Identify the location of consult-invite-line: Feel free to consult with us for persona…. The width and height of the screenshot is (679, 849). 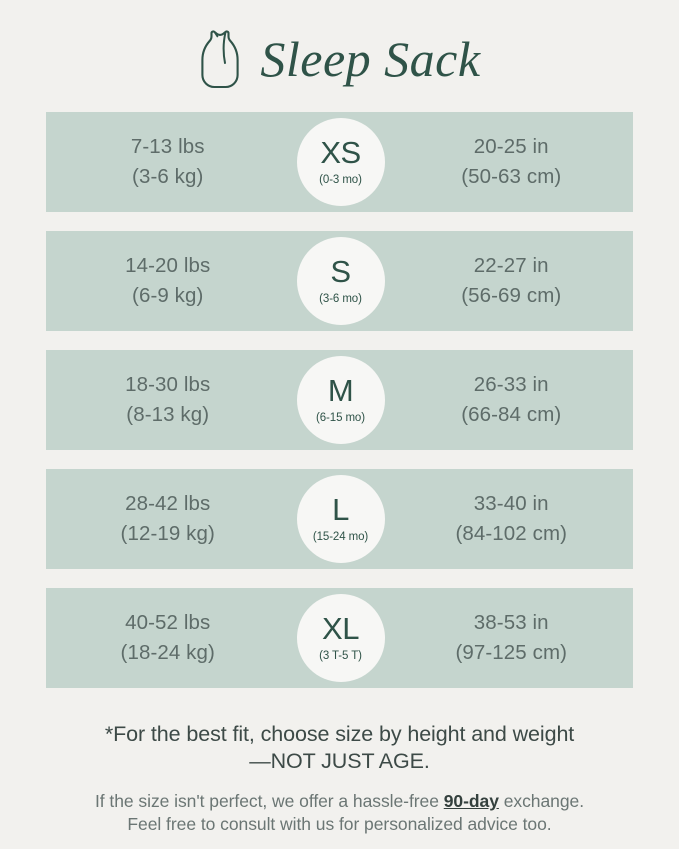
(339, 823).